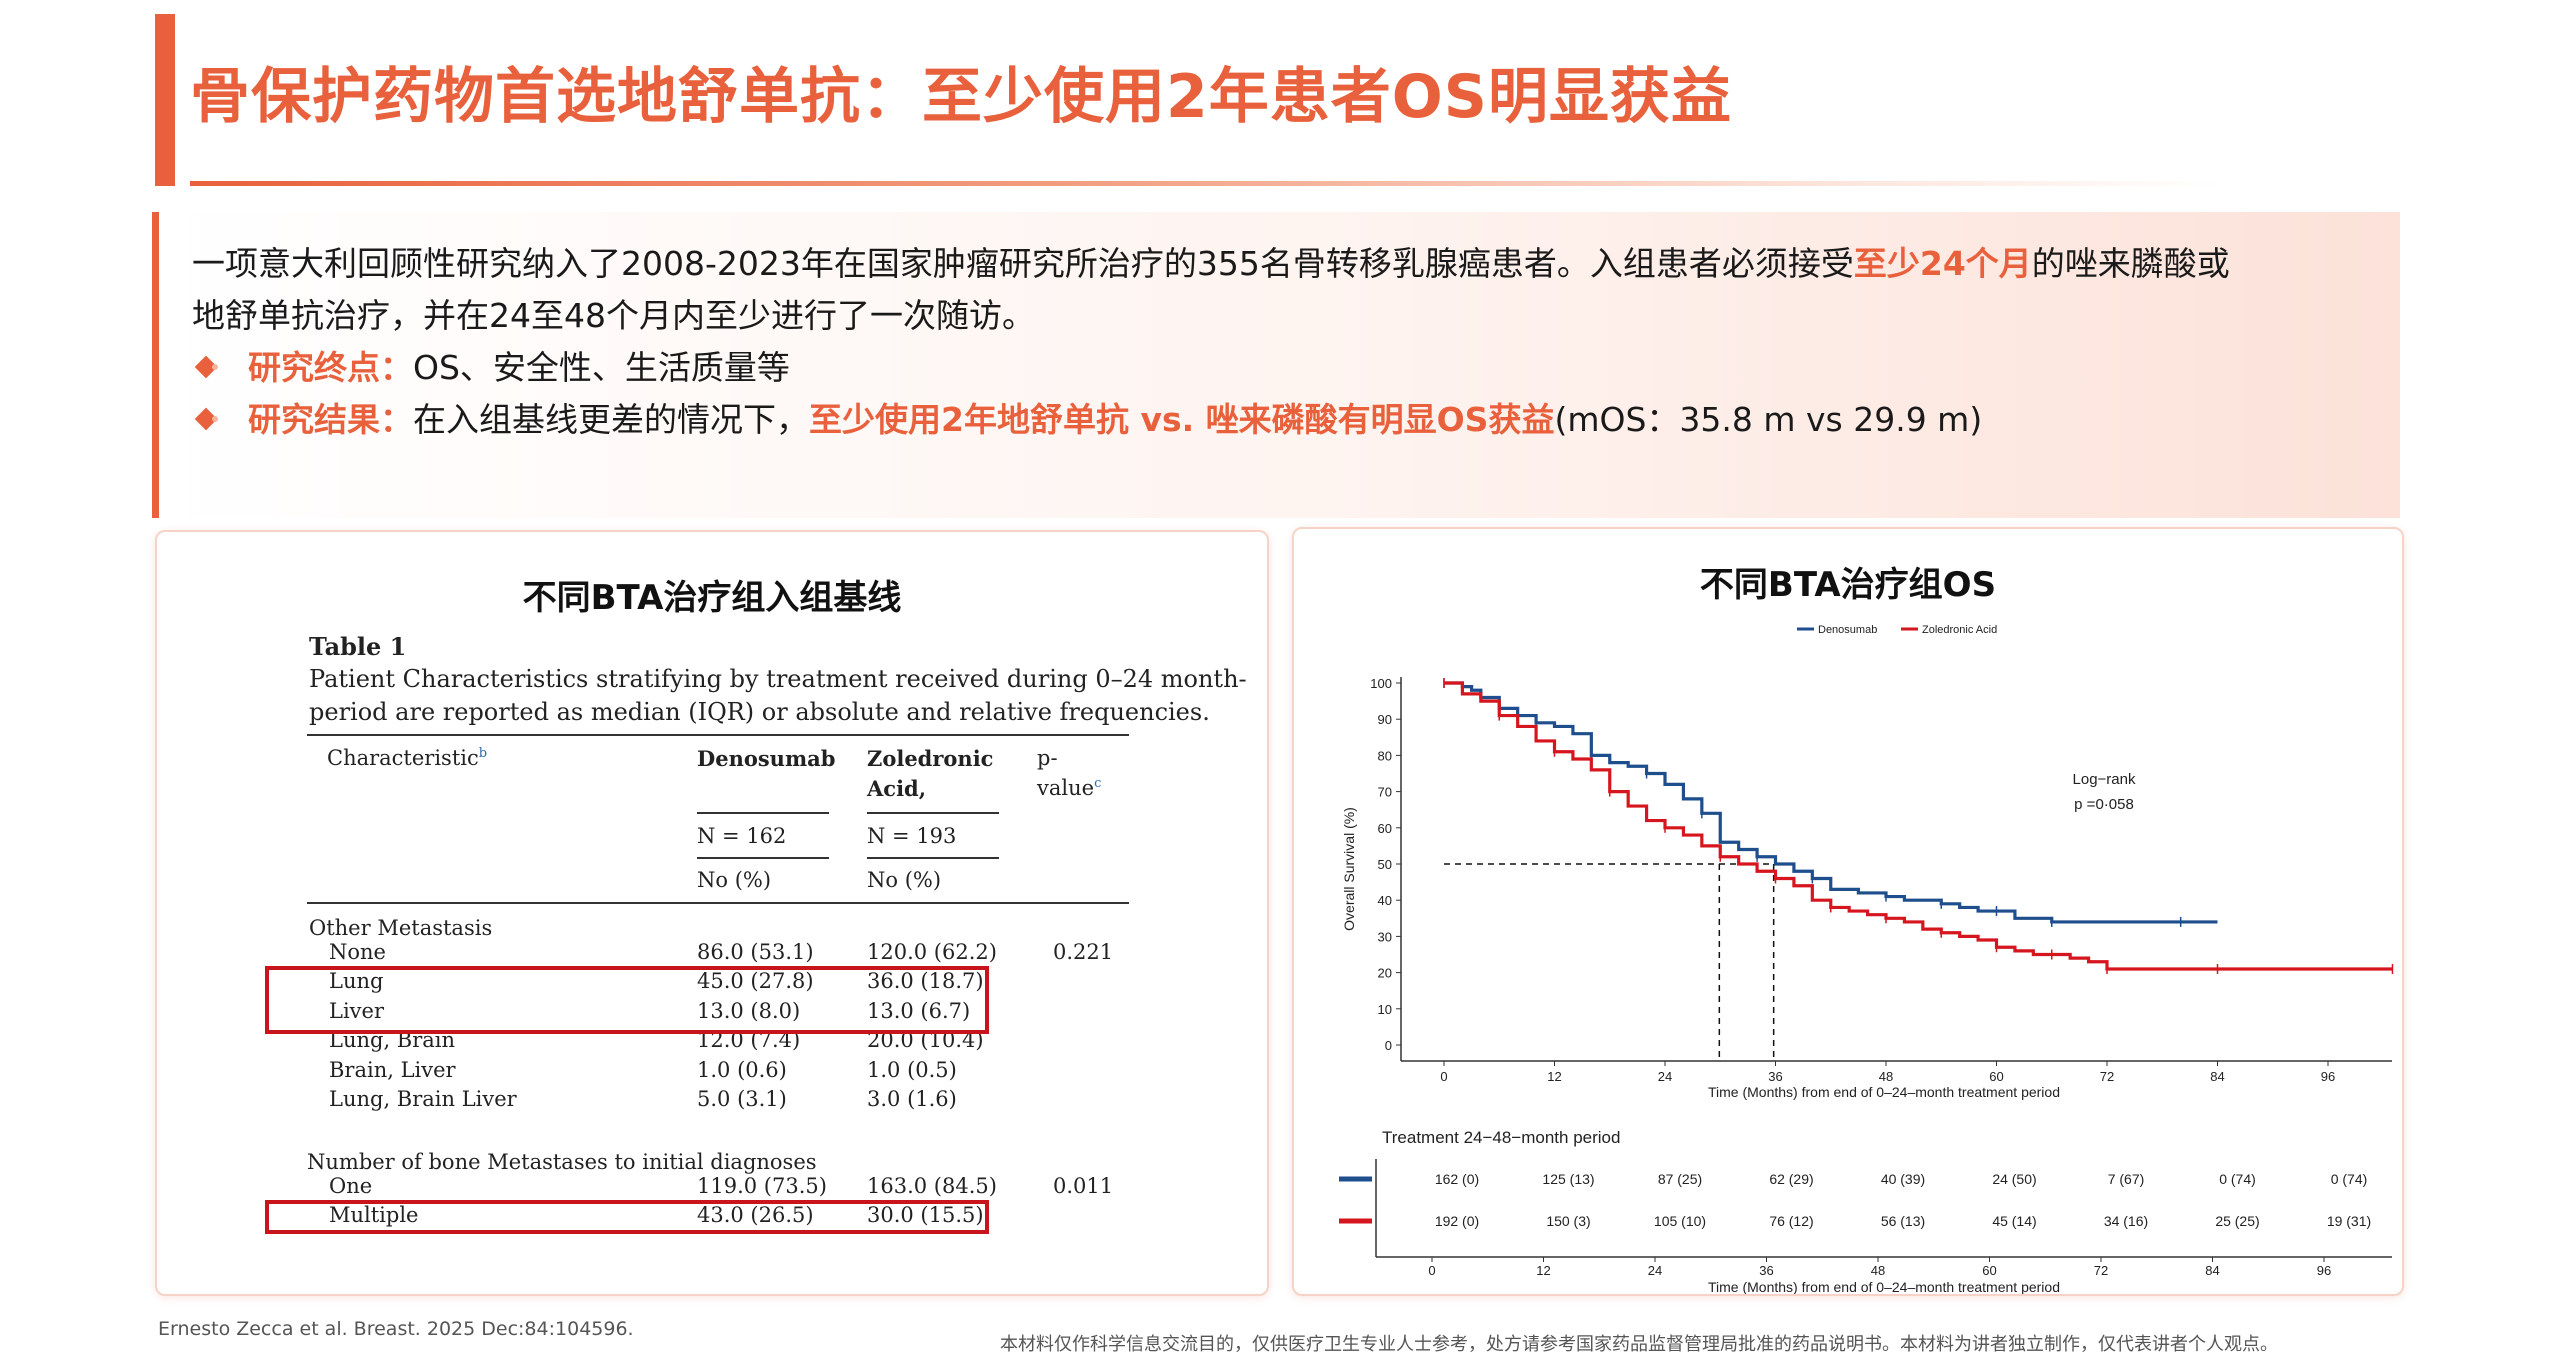 The image size is (2560, 1356). Describe the element at coordinates (1083, 952) in the screenshot. I see `table-cell-p: 0.221` at that location.